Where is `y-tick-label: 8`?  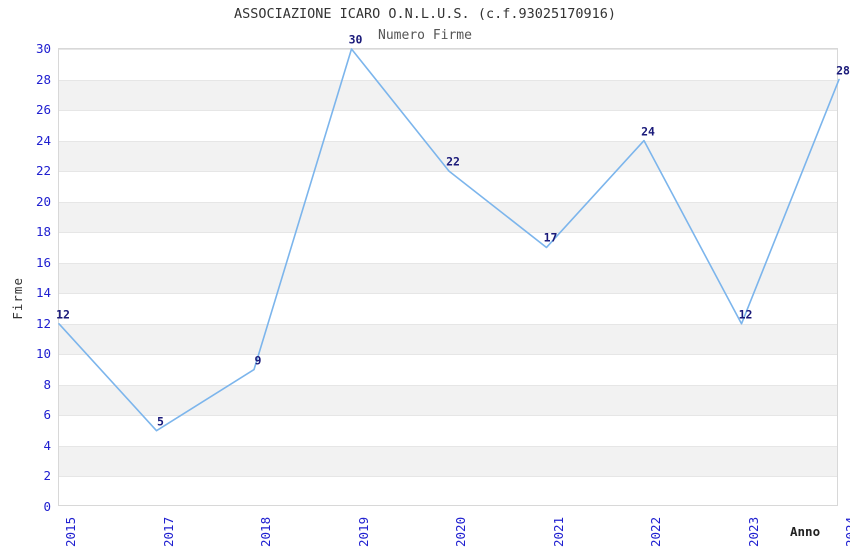 y-tick-label: 8 is located at coordinates (47, 384).